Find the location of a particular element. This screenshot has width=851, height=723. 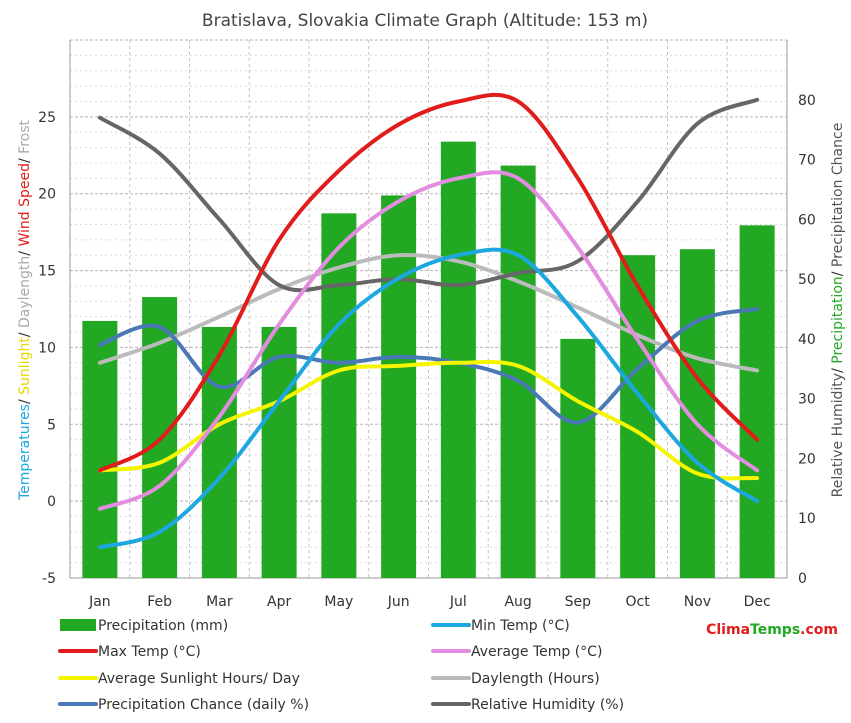

right-axis-label-part-4: Precipitation Chance is located at coordinates (838, 195).